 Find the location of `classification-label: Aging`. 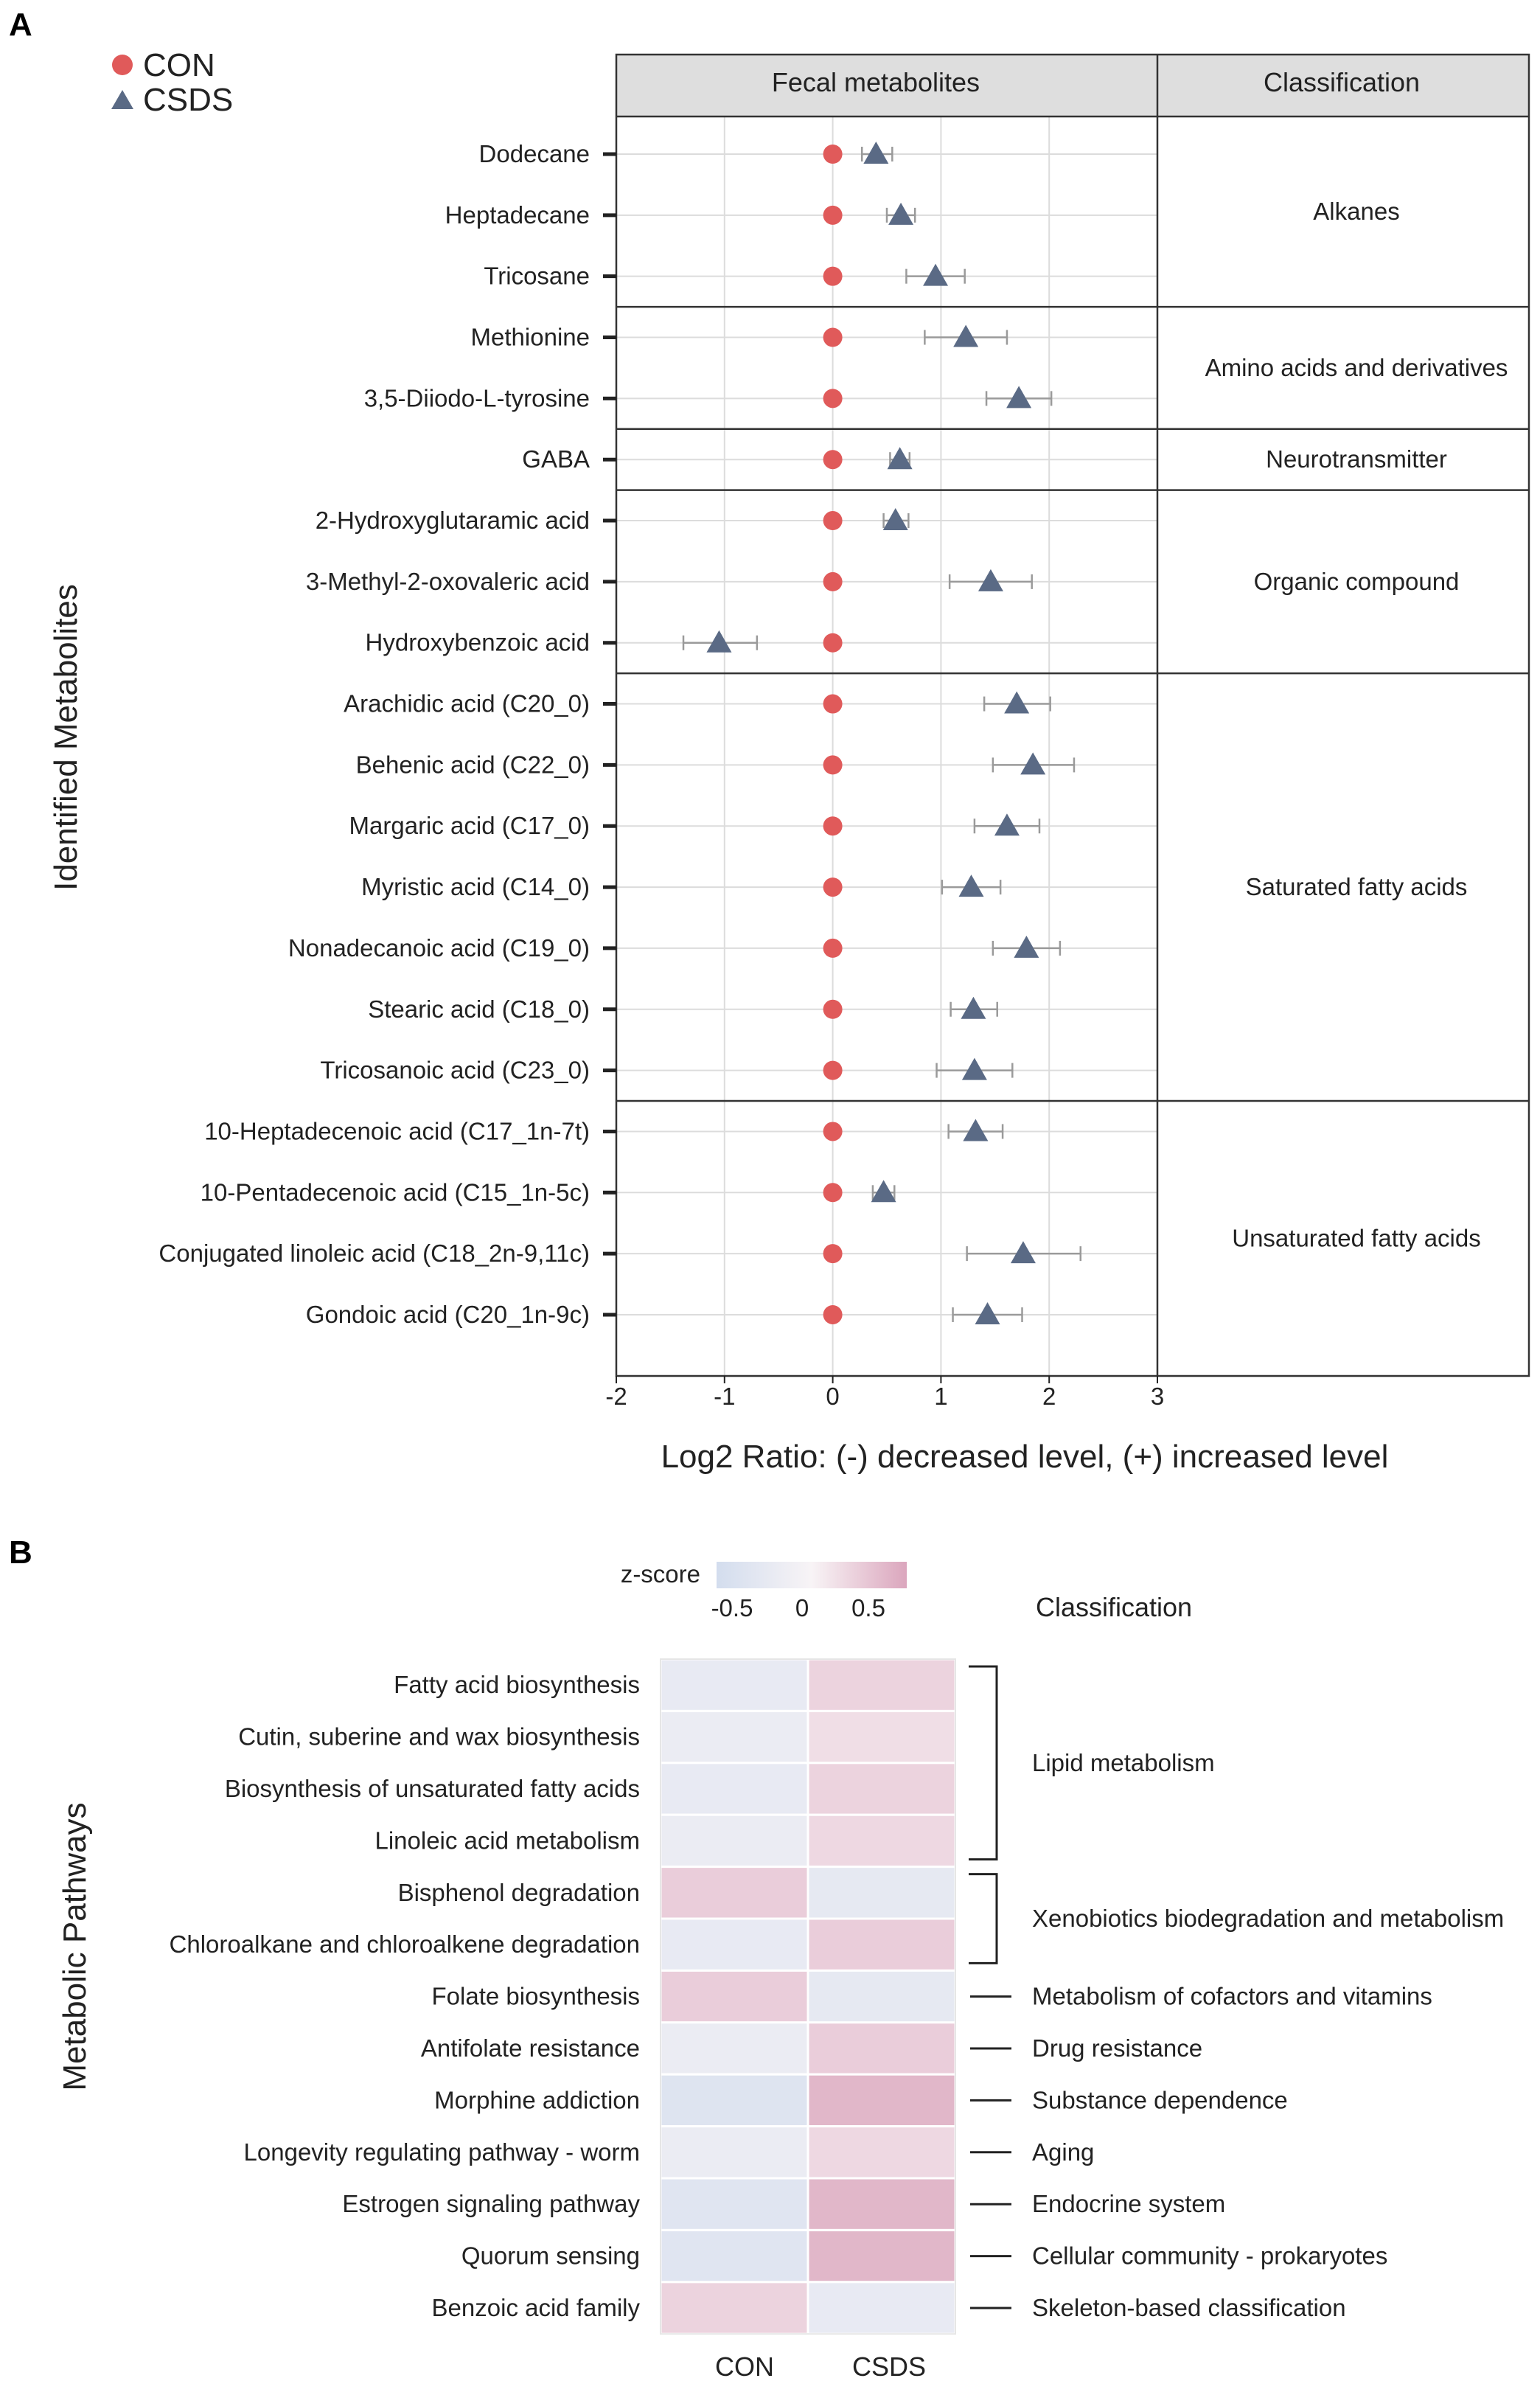

classification-label: Aging is located at coordinates (1063, 2152).